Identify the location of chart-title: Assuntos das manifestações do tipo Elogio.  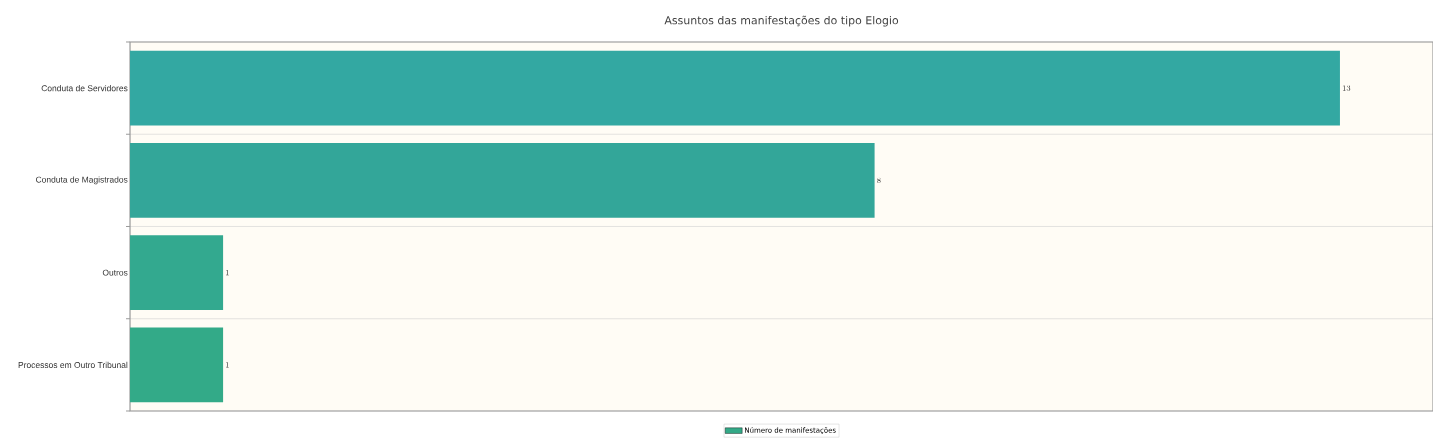
(781, 21).